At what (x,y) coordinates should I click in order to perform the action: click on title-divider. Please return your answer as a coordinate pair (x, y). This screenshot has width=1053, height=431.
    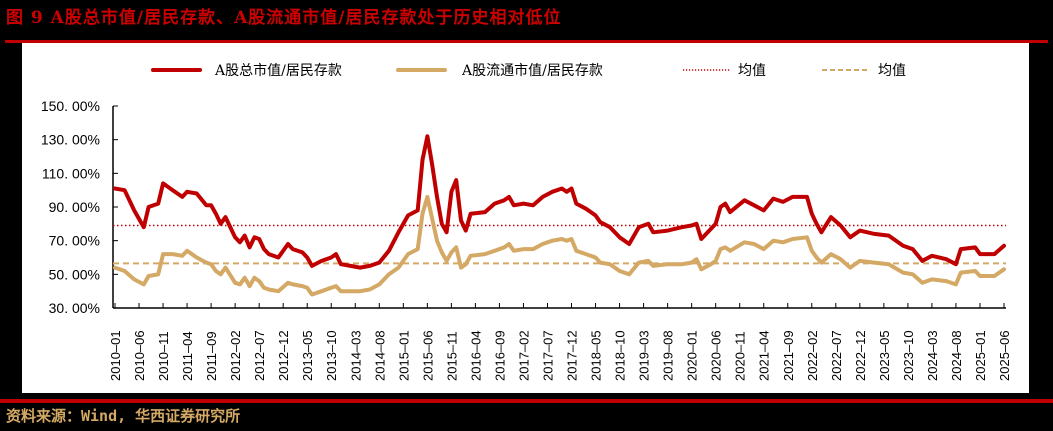
    Looking at the image, I should click on (526, 41).